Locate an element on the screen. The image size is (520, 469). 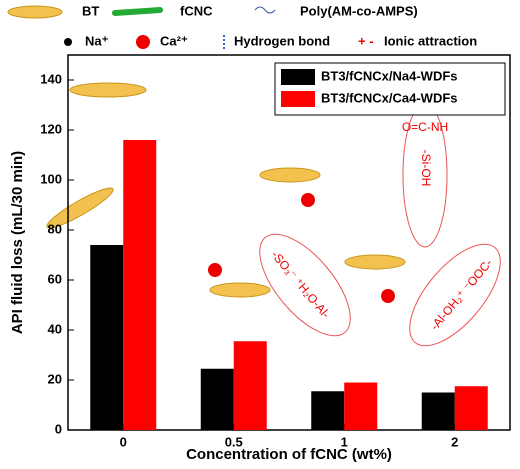
legend-label: BT3/fCNCx/Na4-WDFs is located at coordinates (389, 75).